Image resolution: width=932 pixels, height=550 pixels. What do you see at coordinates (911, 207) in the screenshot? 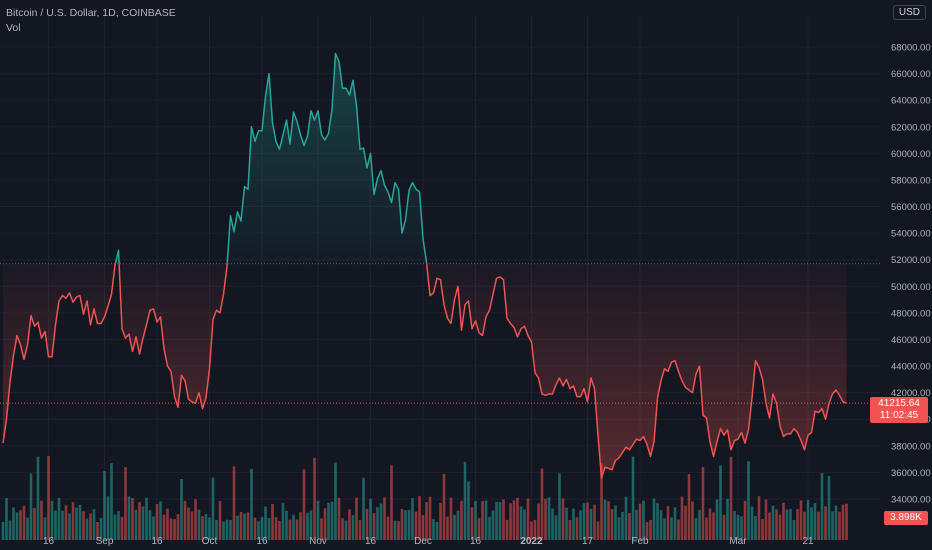
I see `y-tick-label: 56000.00` at bounding box center [911, 207].